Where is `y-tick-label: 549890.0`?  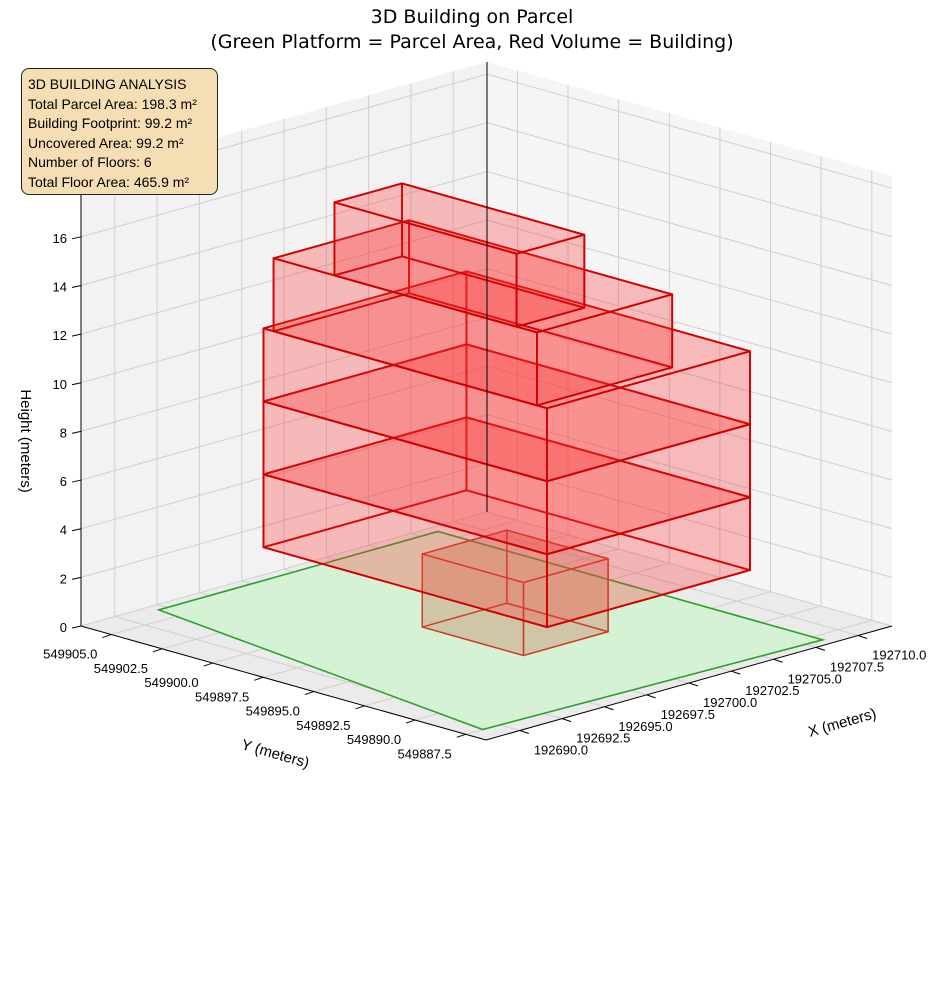 y-tick-label: 549890.0 is located at coordinates (374, 739).